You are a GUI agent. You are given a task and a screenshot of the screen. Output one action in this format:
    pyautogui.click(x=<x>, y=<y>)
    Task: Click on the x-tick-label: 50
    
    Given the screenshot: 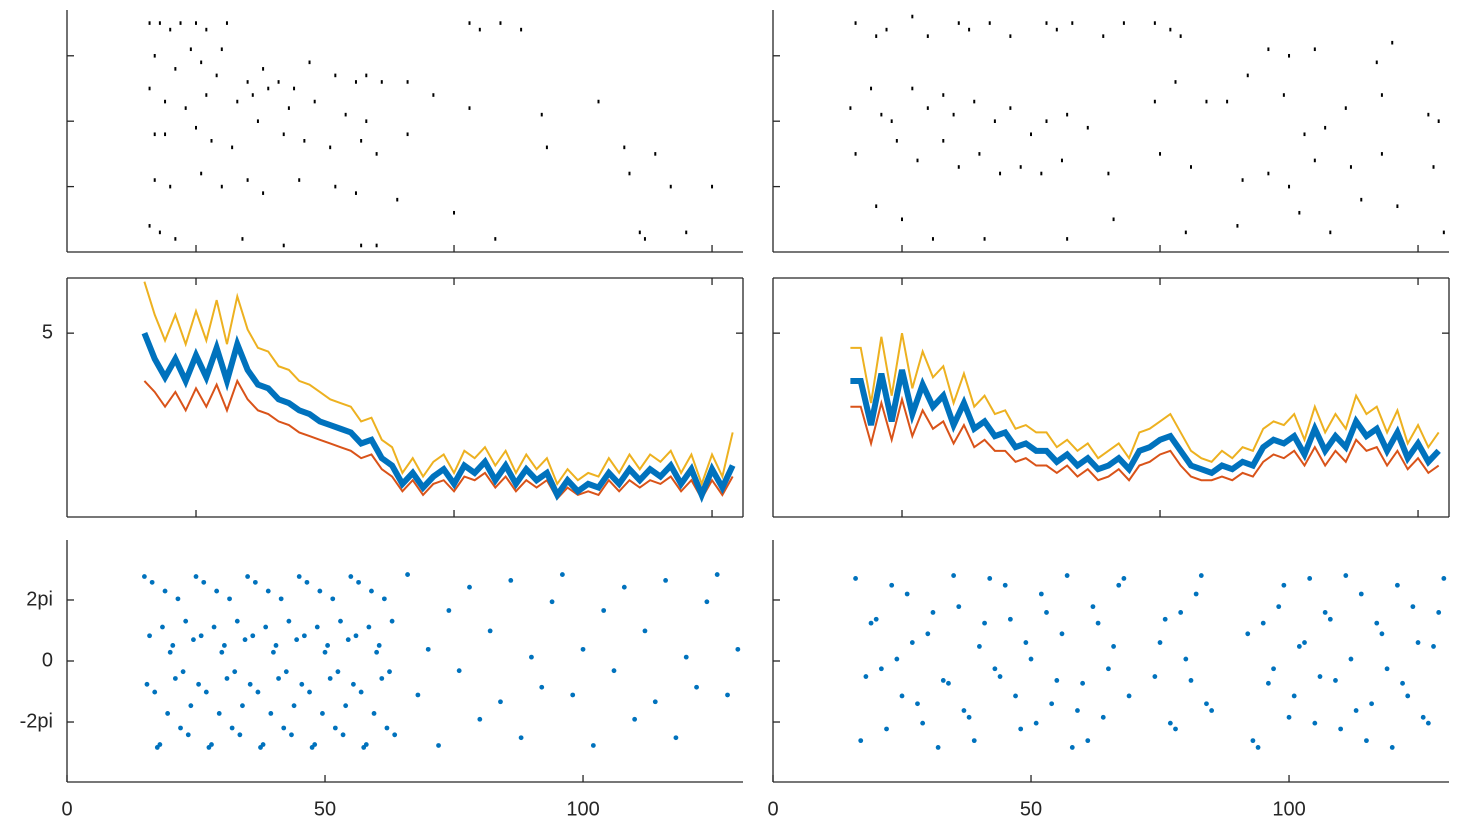 What is the action you would take?
    pyautogui.click(x=1031, y=809)
    